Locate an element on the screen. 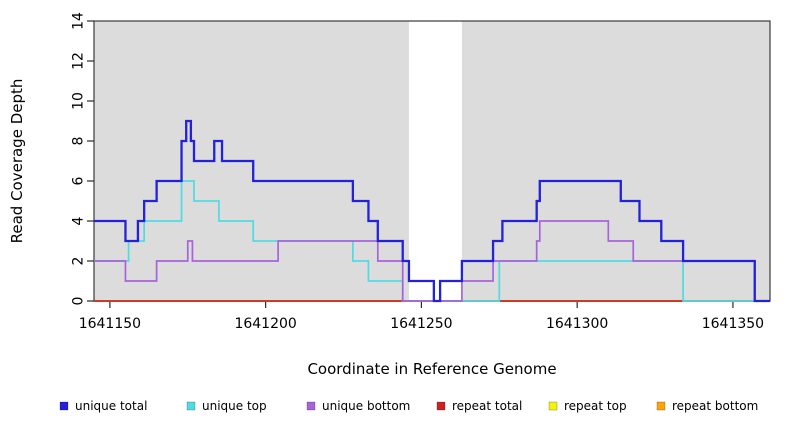  legend-item-unique-top: unique top is located at coordinates (226, 406).